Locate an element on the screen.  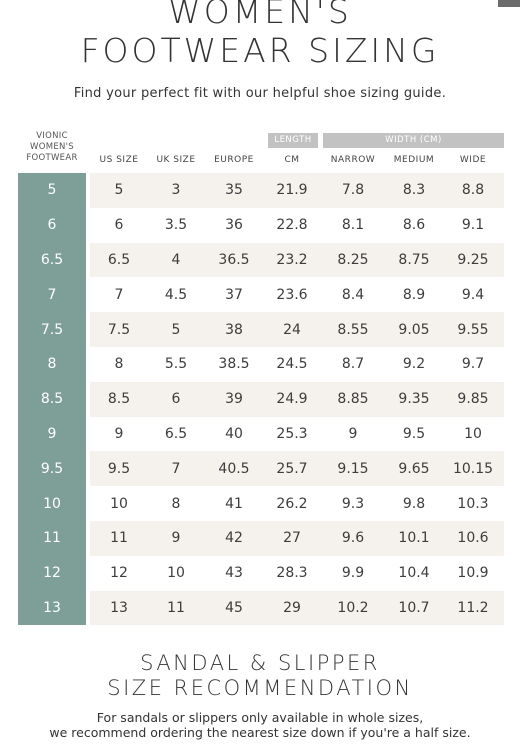
table-row: 10 8 41 26.2 9.3 9.8 10.3 is located at coordinates (297, 503).